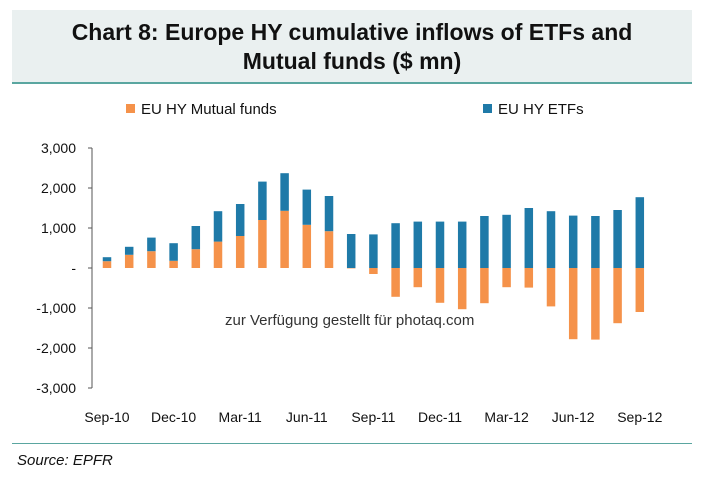 This screenshot has width=720, height=485. Describe the element at coordinates (56, 308) in the screenshot. I see `y-tick-label: -1,000` at that location.